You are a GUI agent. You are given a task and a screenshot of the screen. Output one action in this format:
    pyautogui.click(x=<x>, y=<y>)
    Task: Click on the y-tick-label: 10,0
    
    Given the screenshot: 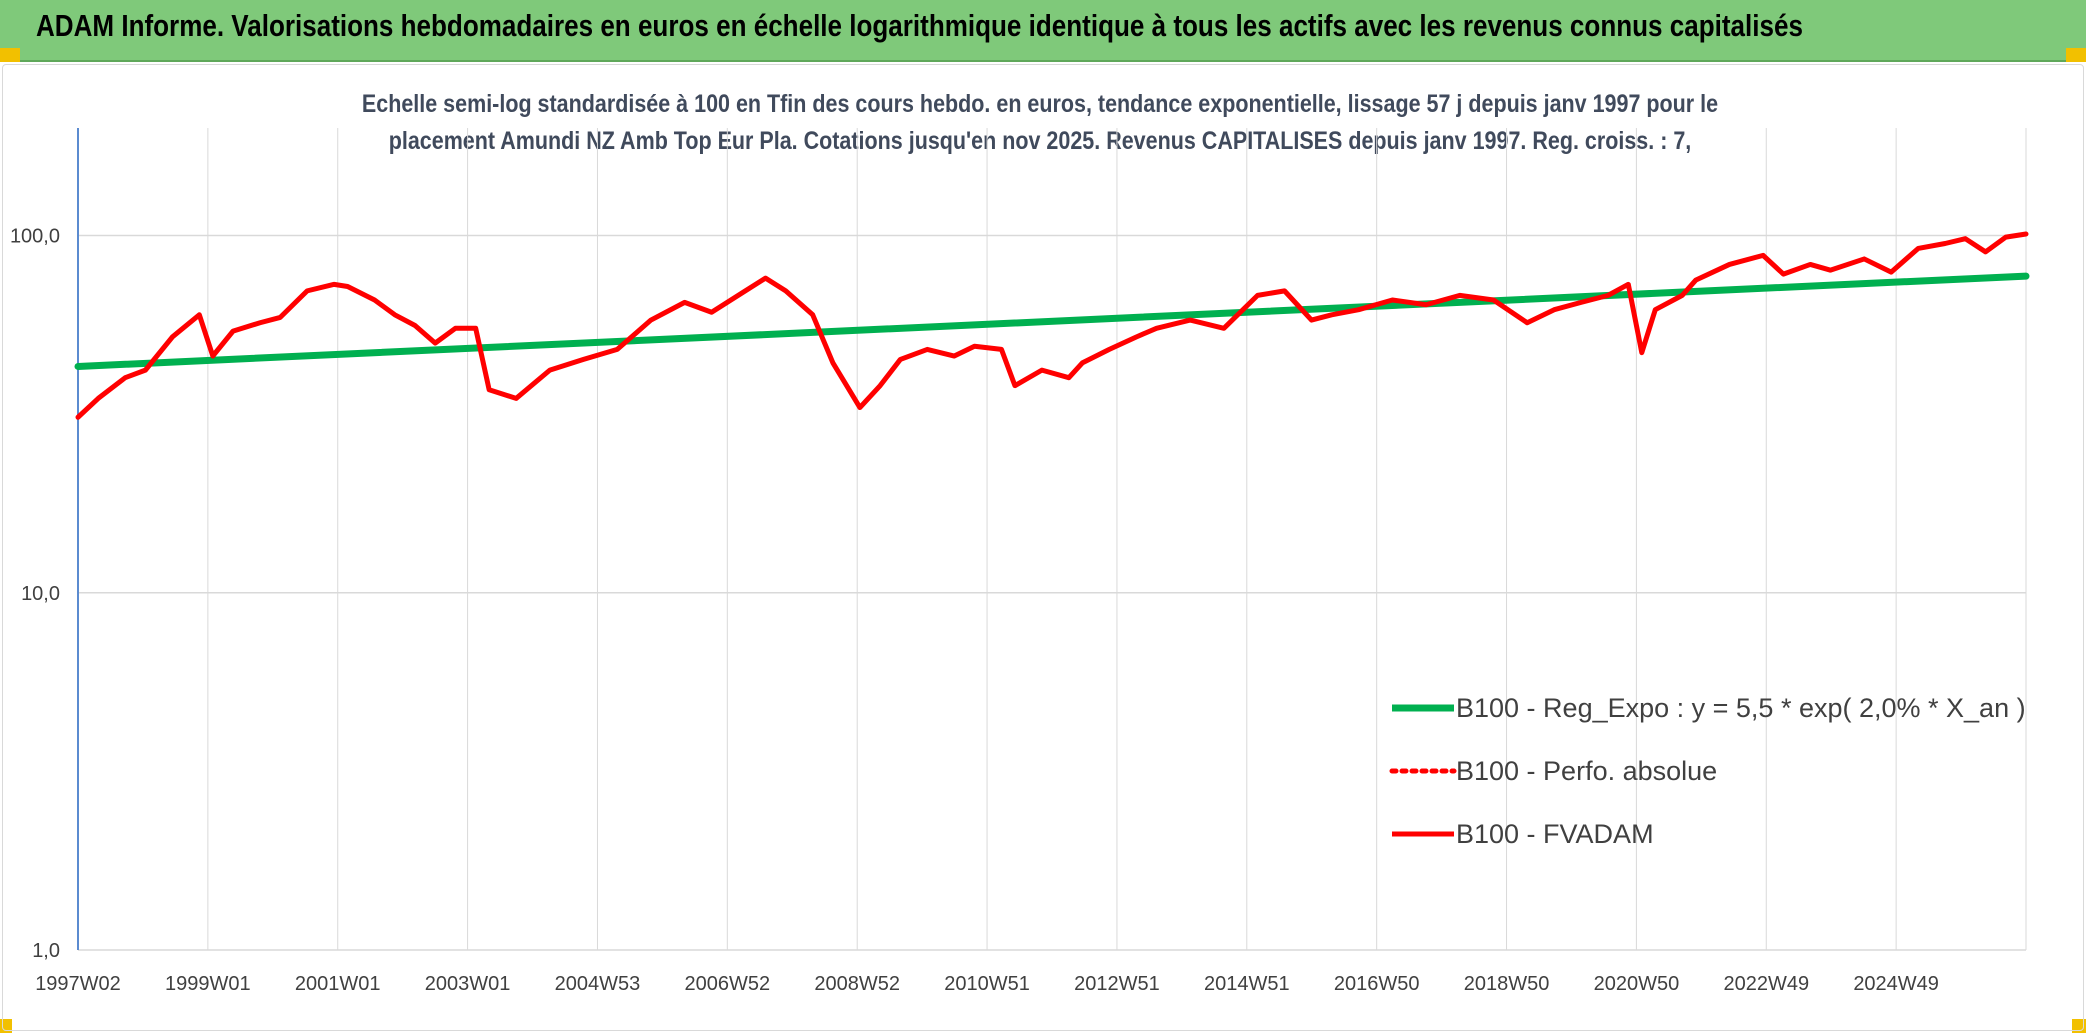 What is the action you would take?
    pyautogui.click(x=40, y=594)
    